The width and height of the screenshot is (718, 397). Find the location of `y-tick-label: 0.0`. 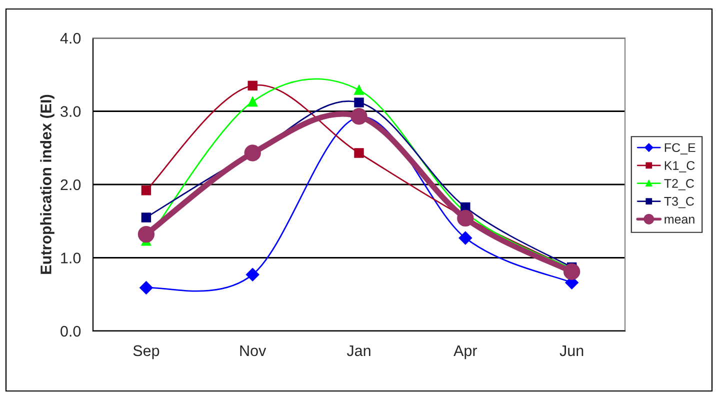

y-tick-label: 0.0 is located at coordinates (70, 331).